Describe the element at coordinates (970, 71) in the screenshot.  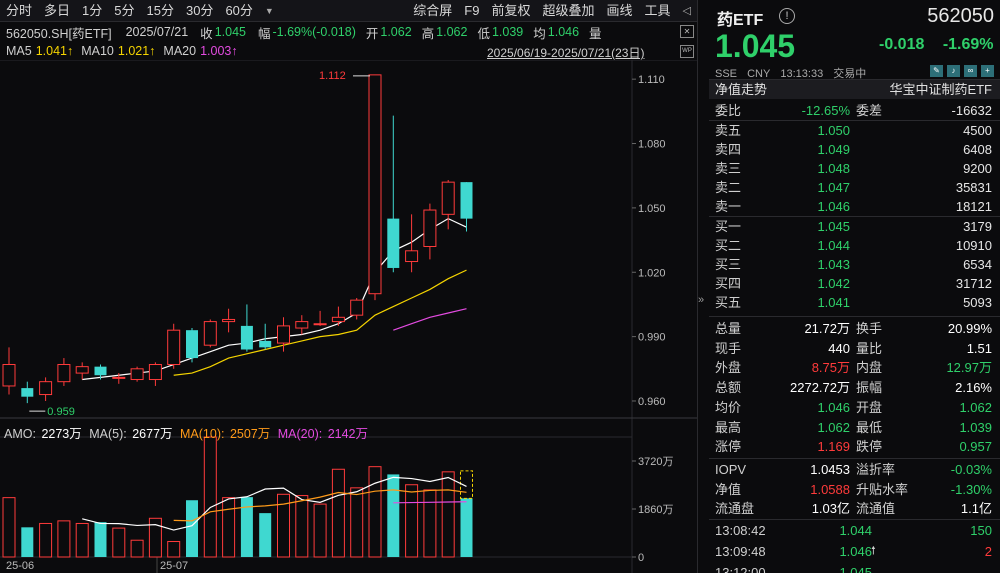
I see `link-icon: ∞` at that location.